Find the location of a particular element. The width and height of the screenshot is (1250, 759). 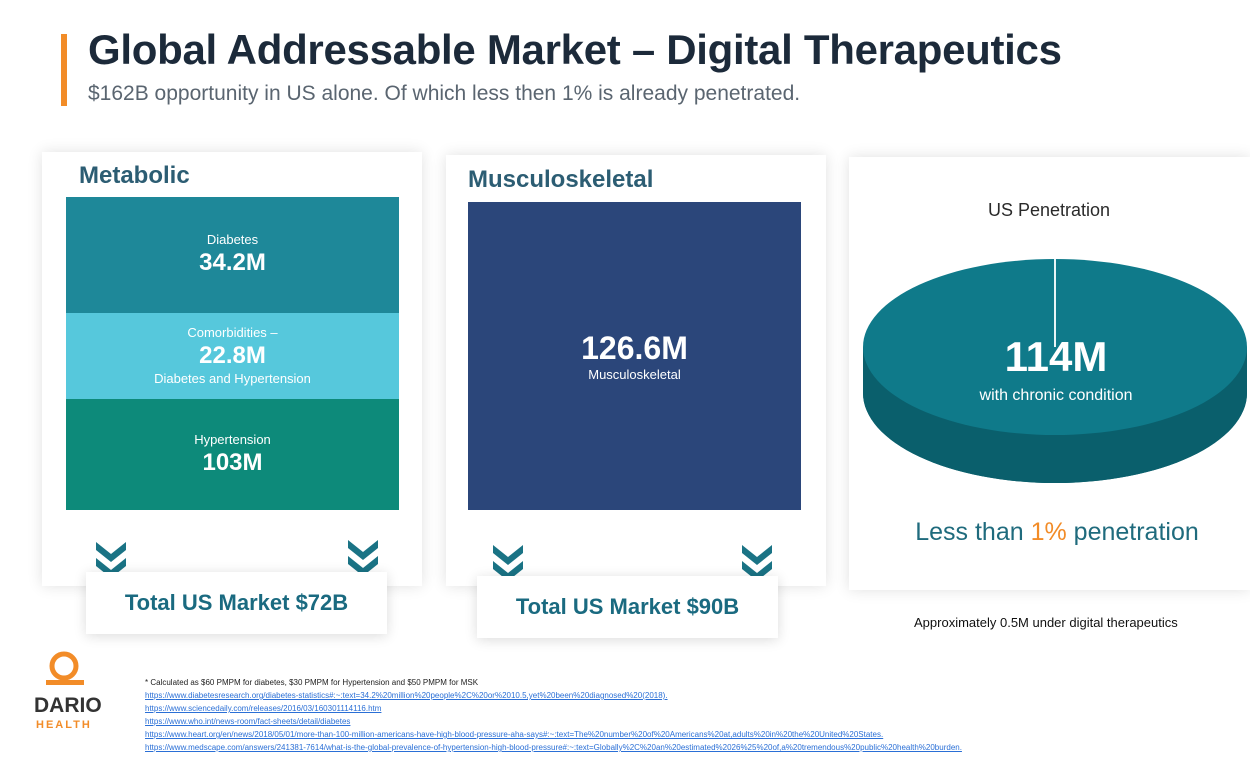

pie-label: with chronic condition is located at coordinates (1056, 395).